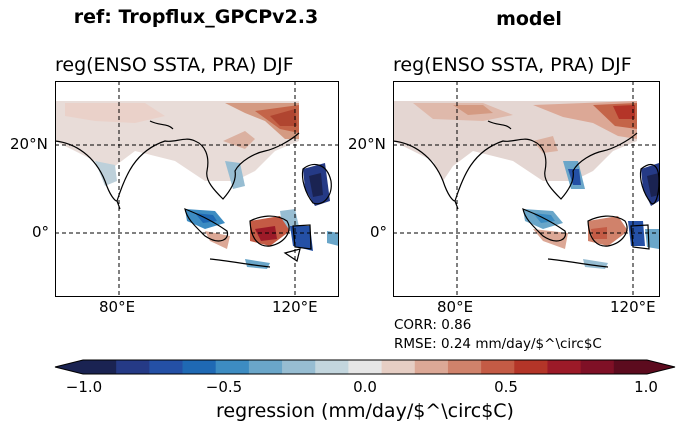  Describe the element at coordinates (69, 367) in the screenshot. I see `colorbar-extend-min` at that location.